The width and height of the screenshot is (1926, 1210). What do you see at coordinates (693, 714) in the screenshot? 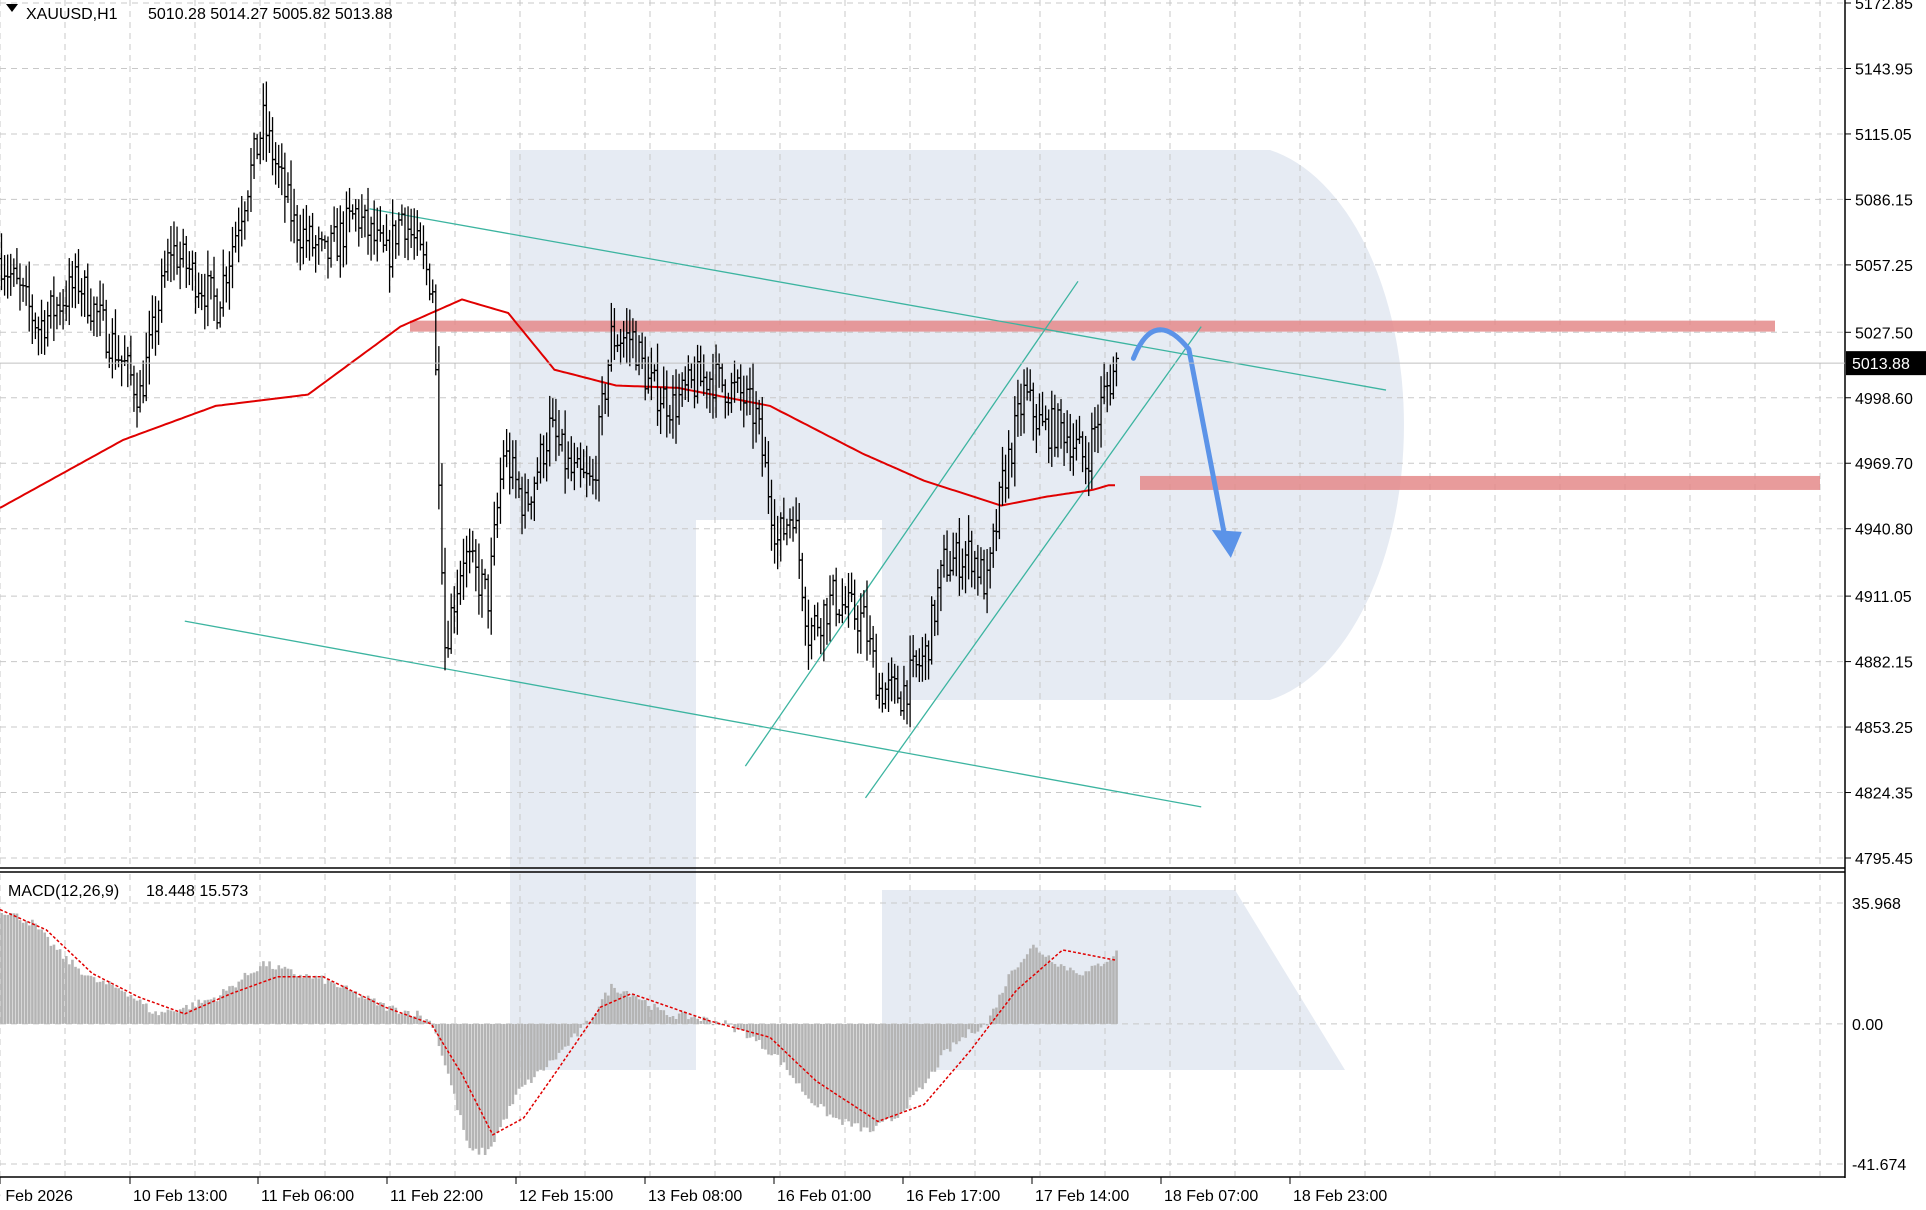
I see `descending-channel-lower` at bounding box center [693, 714].